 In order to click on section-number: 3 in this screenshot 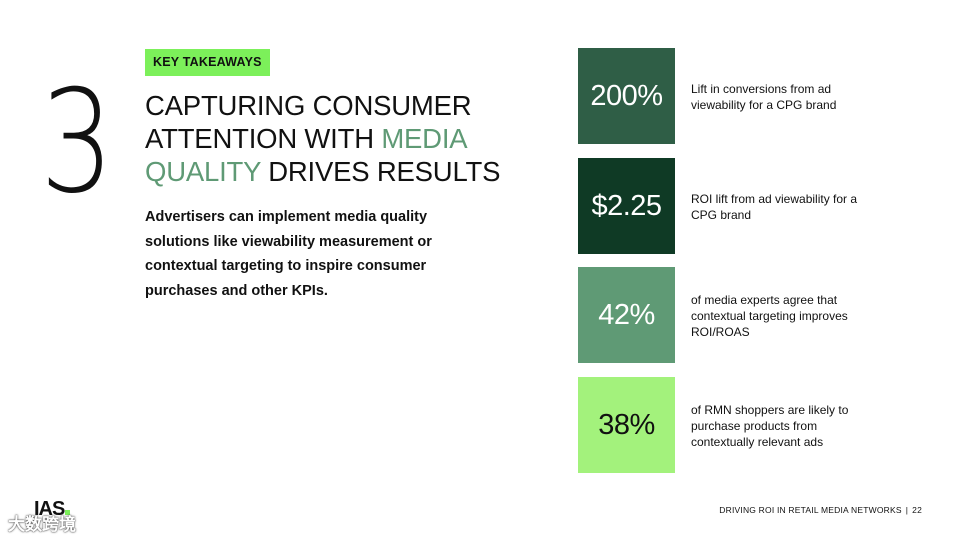, I will do `click(77, 142)`.